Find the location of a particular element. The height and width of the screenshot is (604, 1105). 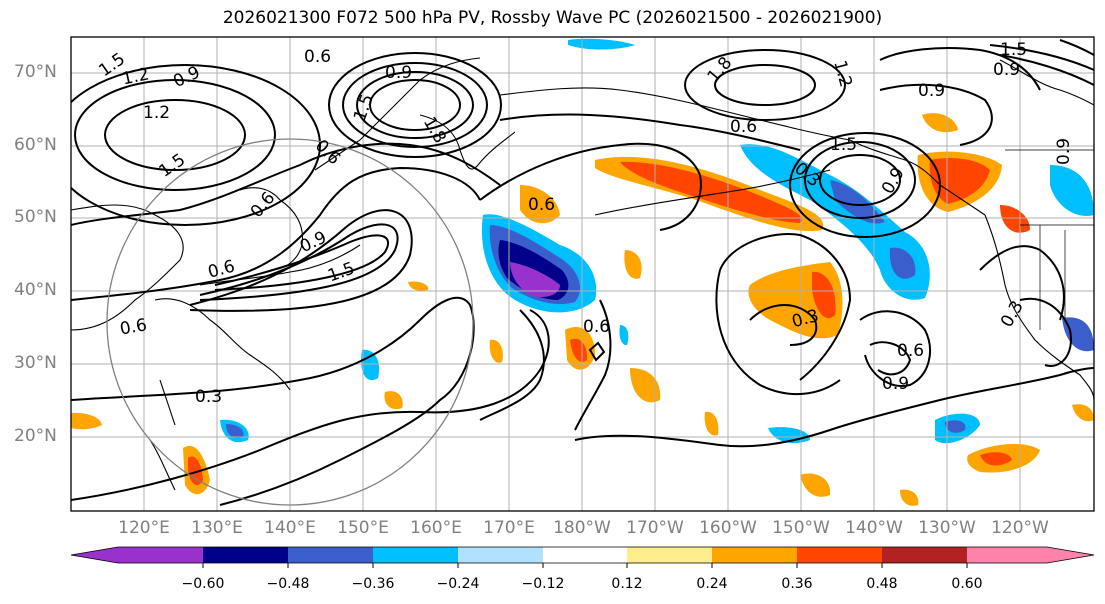

colorbar-max-arrow is located at coordinates (1030, 555).